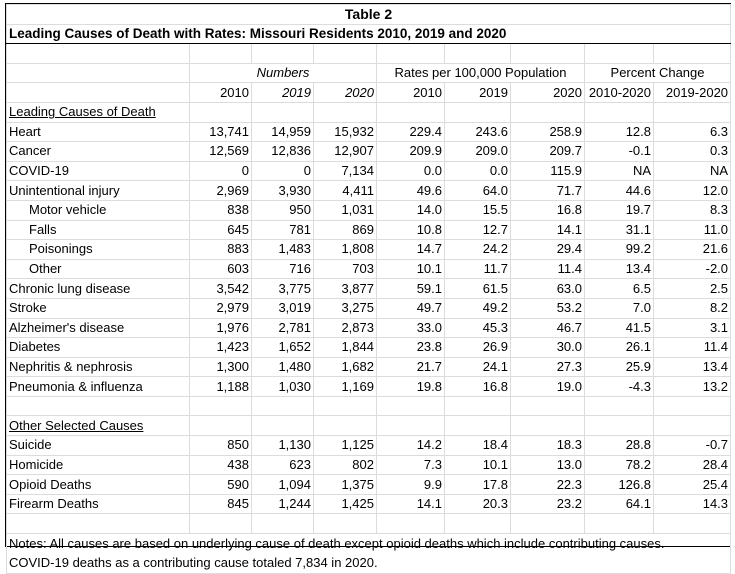 The width and height of the screenshot is (735, 574). What do you see at coordinates (282, 484) in the screenshot?
I see `cell-value: 1,094` at bounding box center [282, 484].